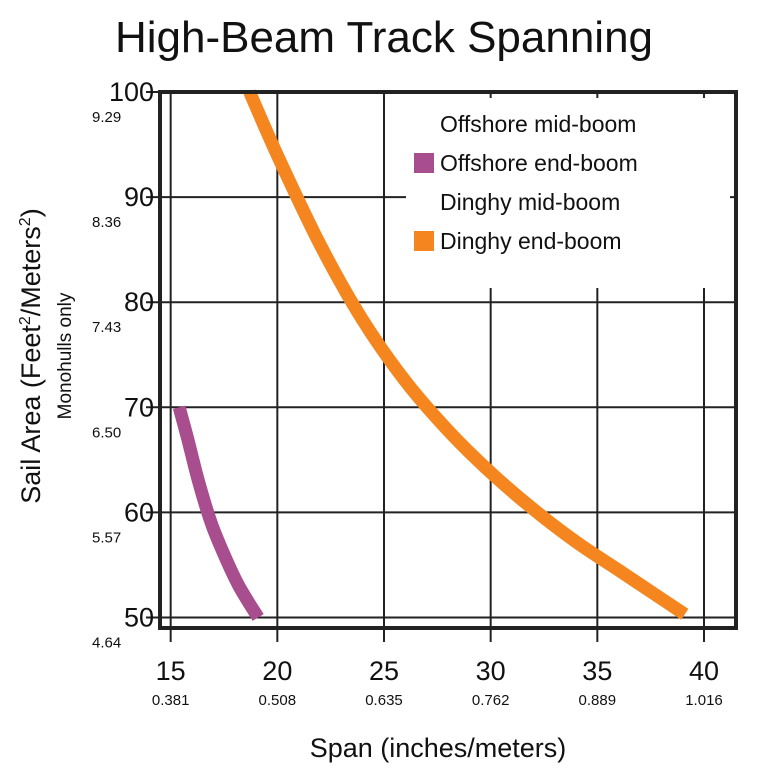  Describe the element at coordinates (278, 700) in the screenshot. I see `x-tick-sublabel: 0.508` at that location.